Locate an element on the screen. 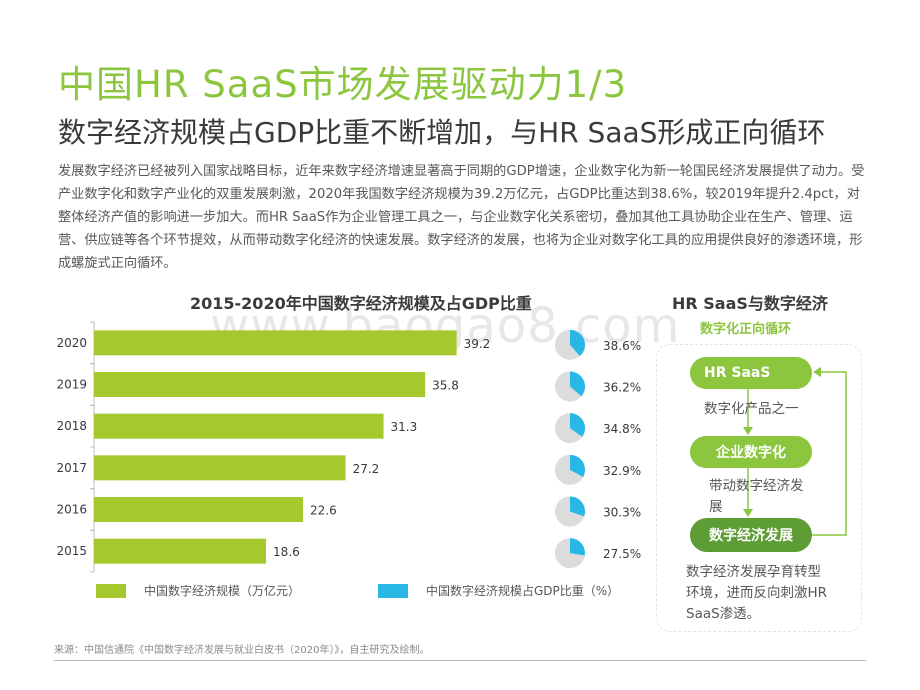  bar-2017 is located at coordinates (220, 468).